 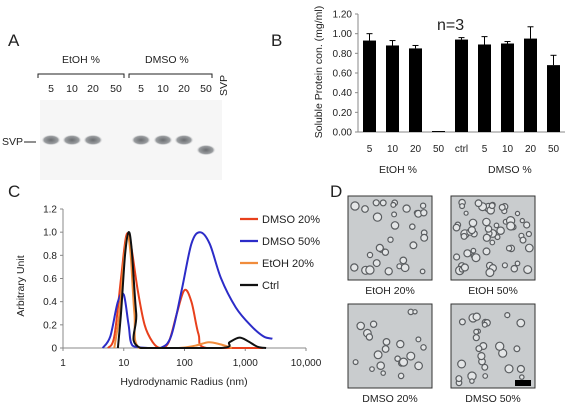 I want to click on bar-chart-category-label: ctrl, so click(x=461, y=149).